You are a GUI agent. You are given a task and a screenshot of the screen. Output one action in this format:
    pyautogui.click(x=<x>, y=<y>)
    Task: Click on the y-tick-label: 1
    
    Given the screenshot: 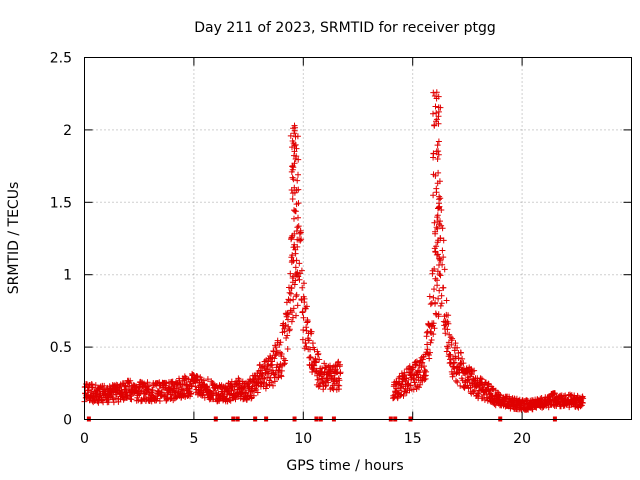 What is the action you would take?
    pyautogui.click(x=67, y=276)
    